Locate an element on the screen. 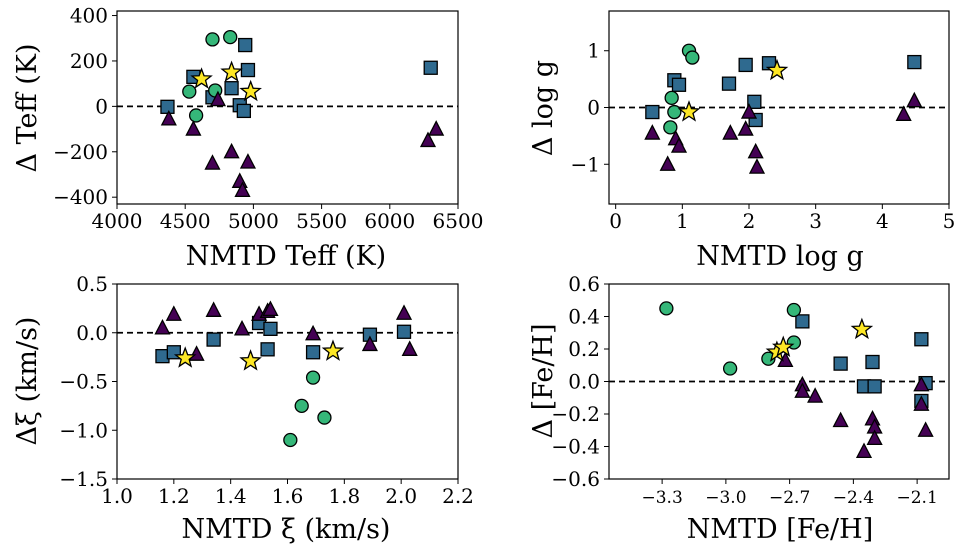  x-tick-label: 1 is located at coordinates (682, 221).